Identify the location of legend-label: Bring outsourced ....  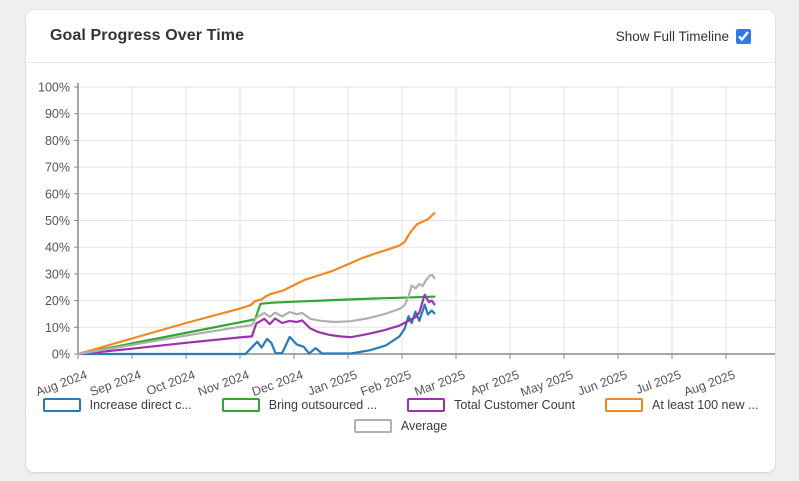
(323, 405).